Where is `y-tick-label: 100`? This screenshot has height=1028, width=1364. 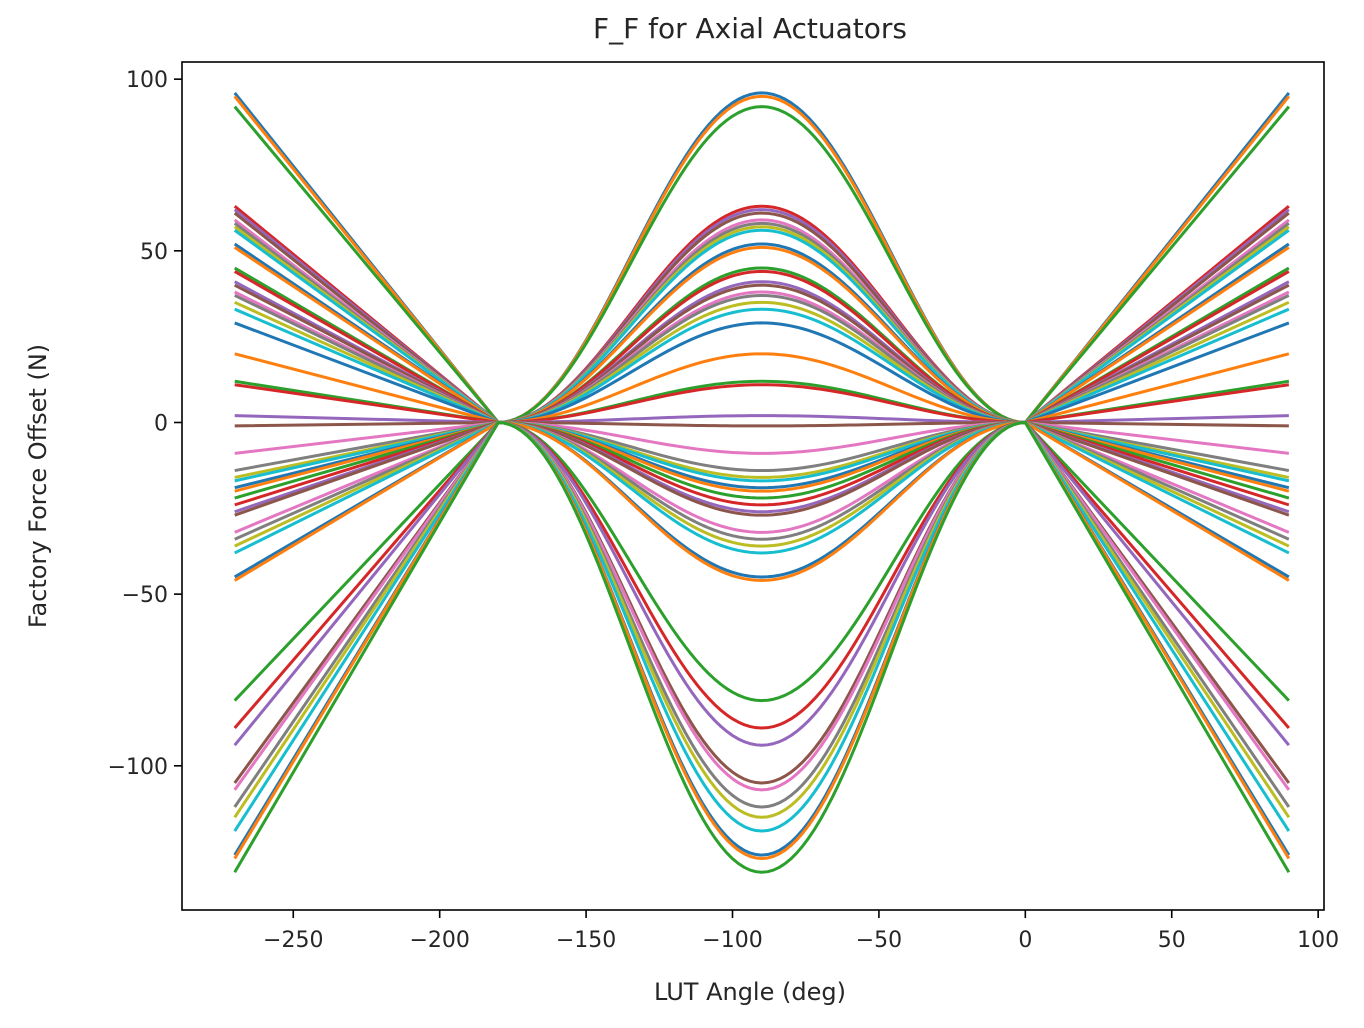
y-tick-label: 100 is located at coordinates (147, 80).